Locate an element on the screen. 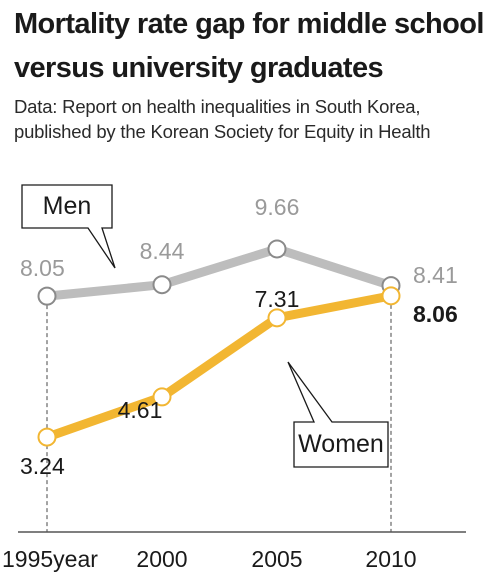  x-tick-labels: 1995year 2000 2005 2010 is located at coordinates (209, 559).